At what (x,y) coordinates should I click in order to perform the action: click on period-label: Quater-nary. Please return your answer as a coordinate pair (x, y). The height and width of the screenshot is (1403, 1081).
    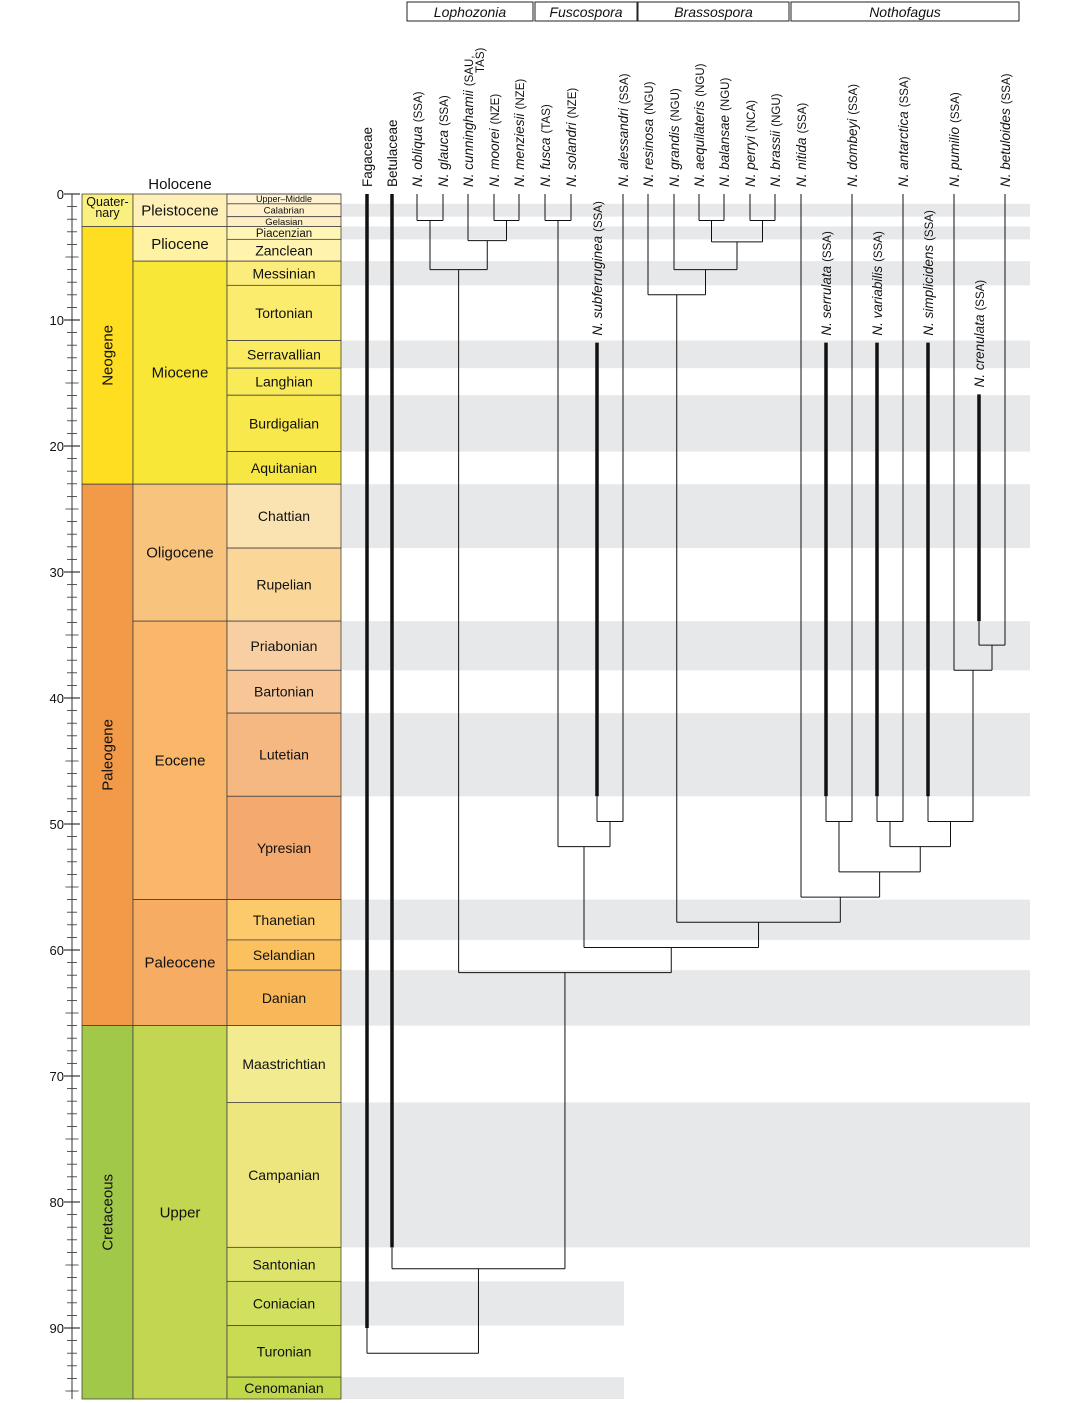
    Looking at the image, I should click on (107, 207).